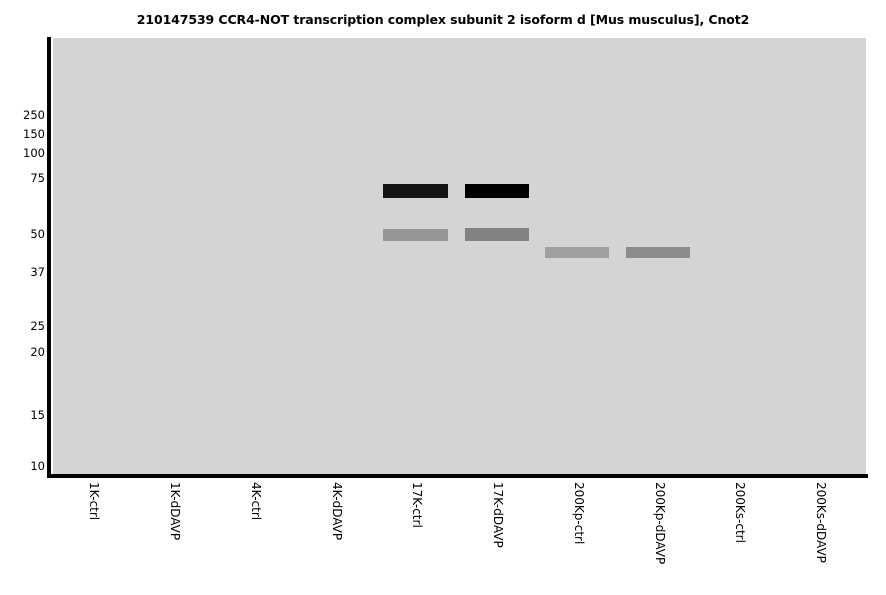  What do you see at coordinates (337, 511) in the screenshot?
I see `x-axis-tick-label: 4K-dDAVP` at bounding box center [337, 511].